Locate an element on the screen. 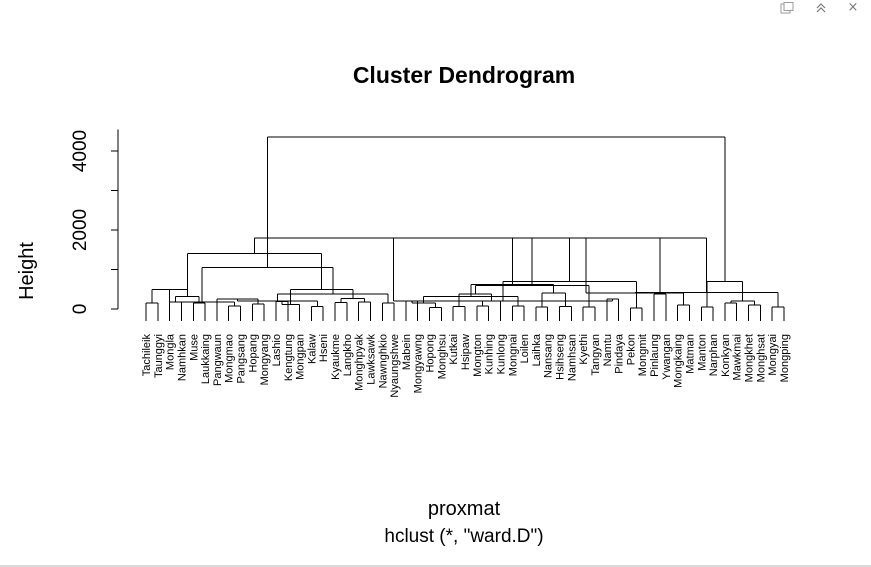  leaf-label: Hseni is located at coordinates (324, 348).